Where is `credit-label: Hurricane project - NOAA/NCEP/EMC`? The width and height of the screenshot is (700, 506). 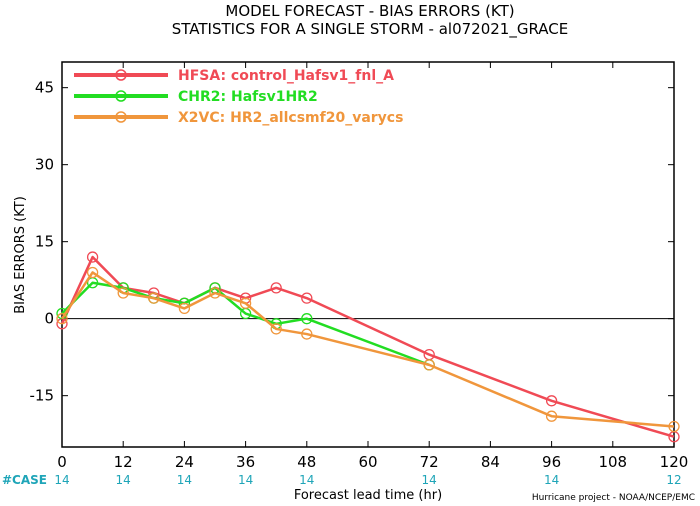
credit-label: Hurricane project - NOAA/NCEP/EMC is located at coordinates (613, 498).